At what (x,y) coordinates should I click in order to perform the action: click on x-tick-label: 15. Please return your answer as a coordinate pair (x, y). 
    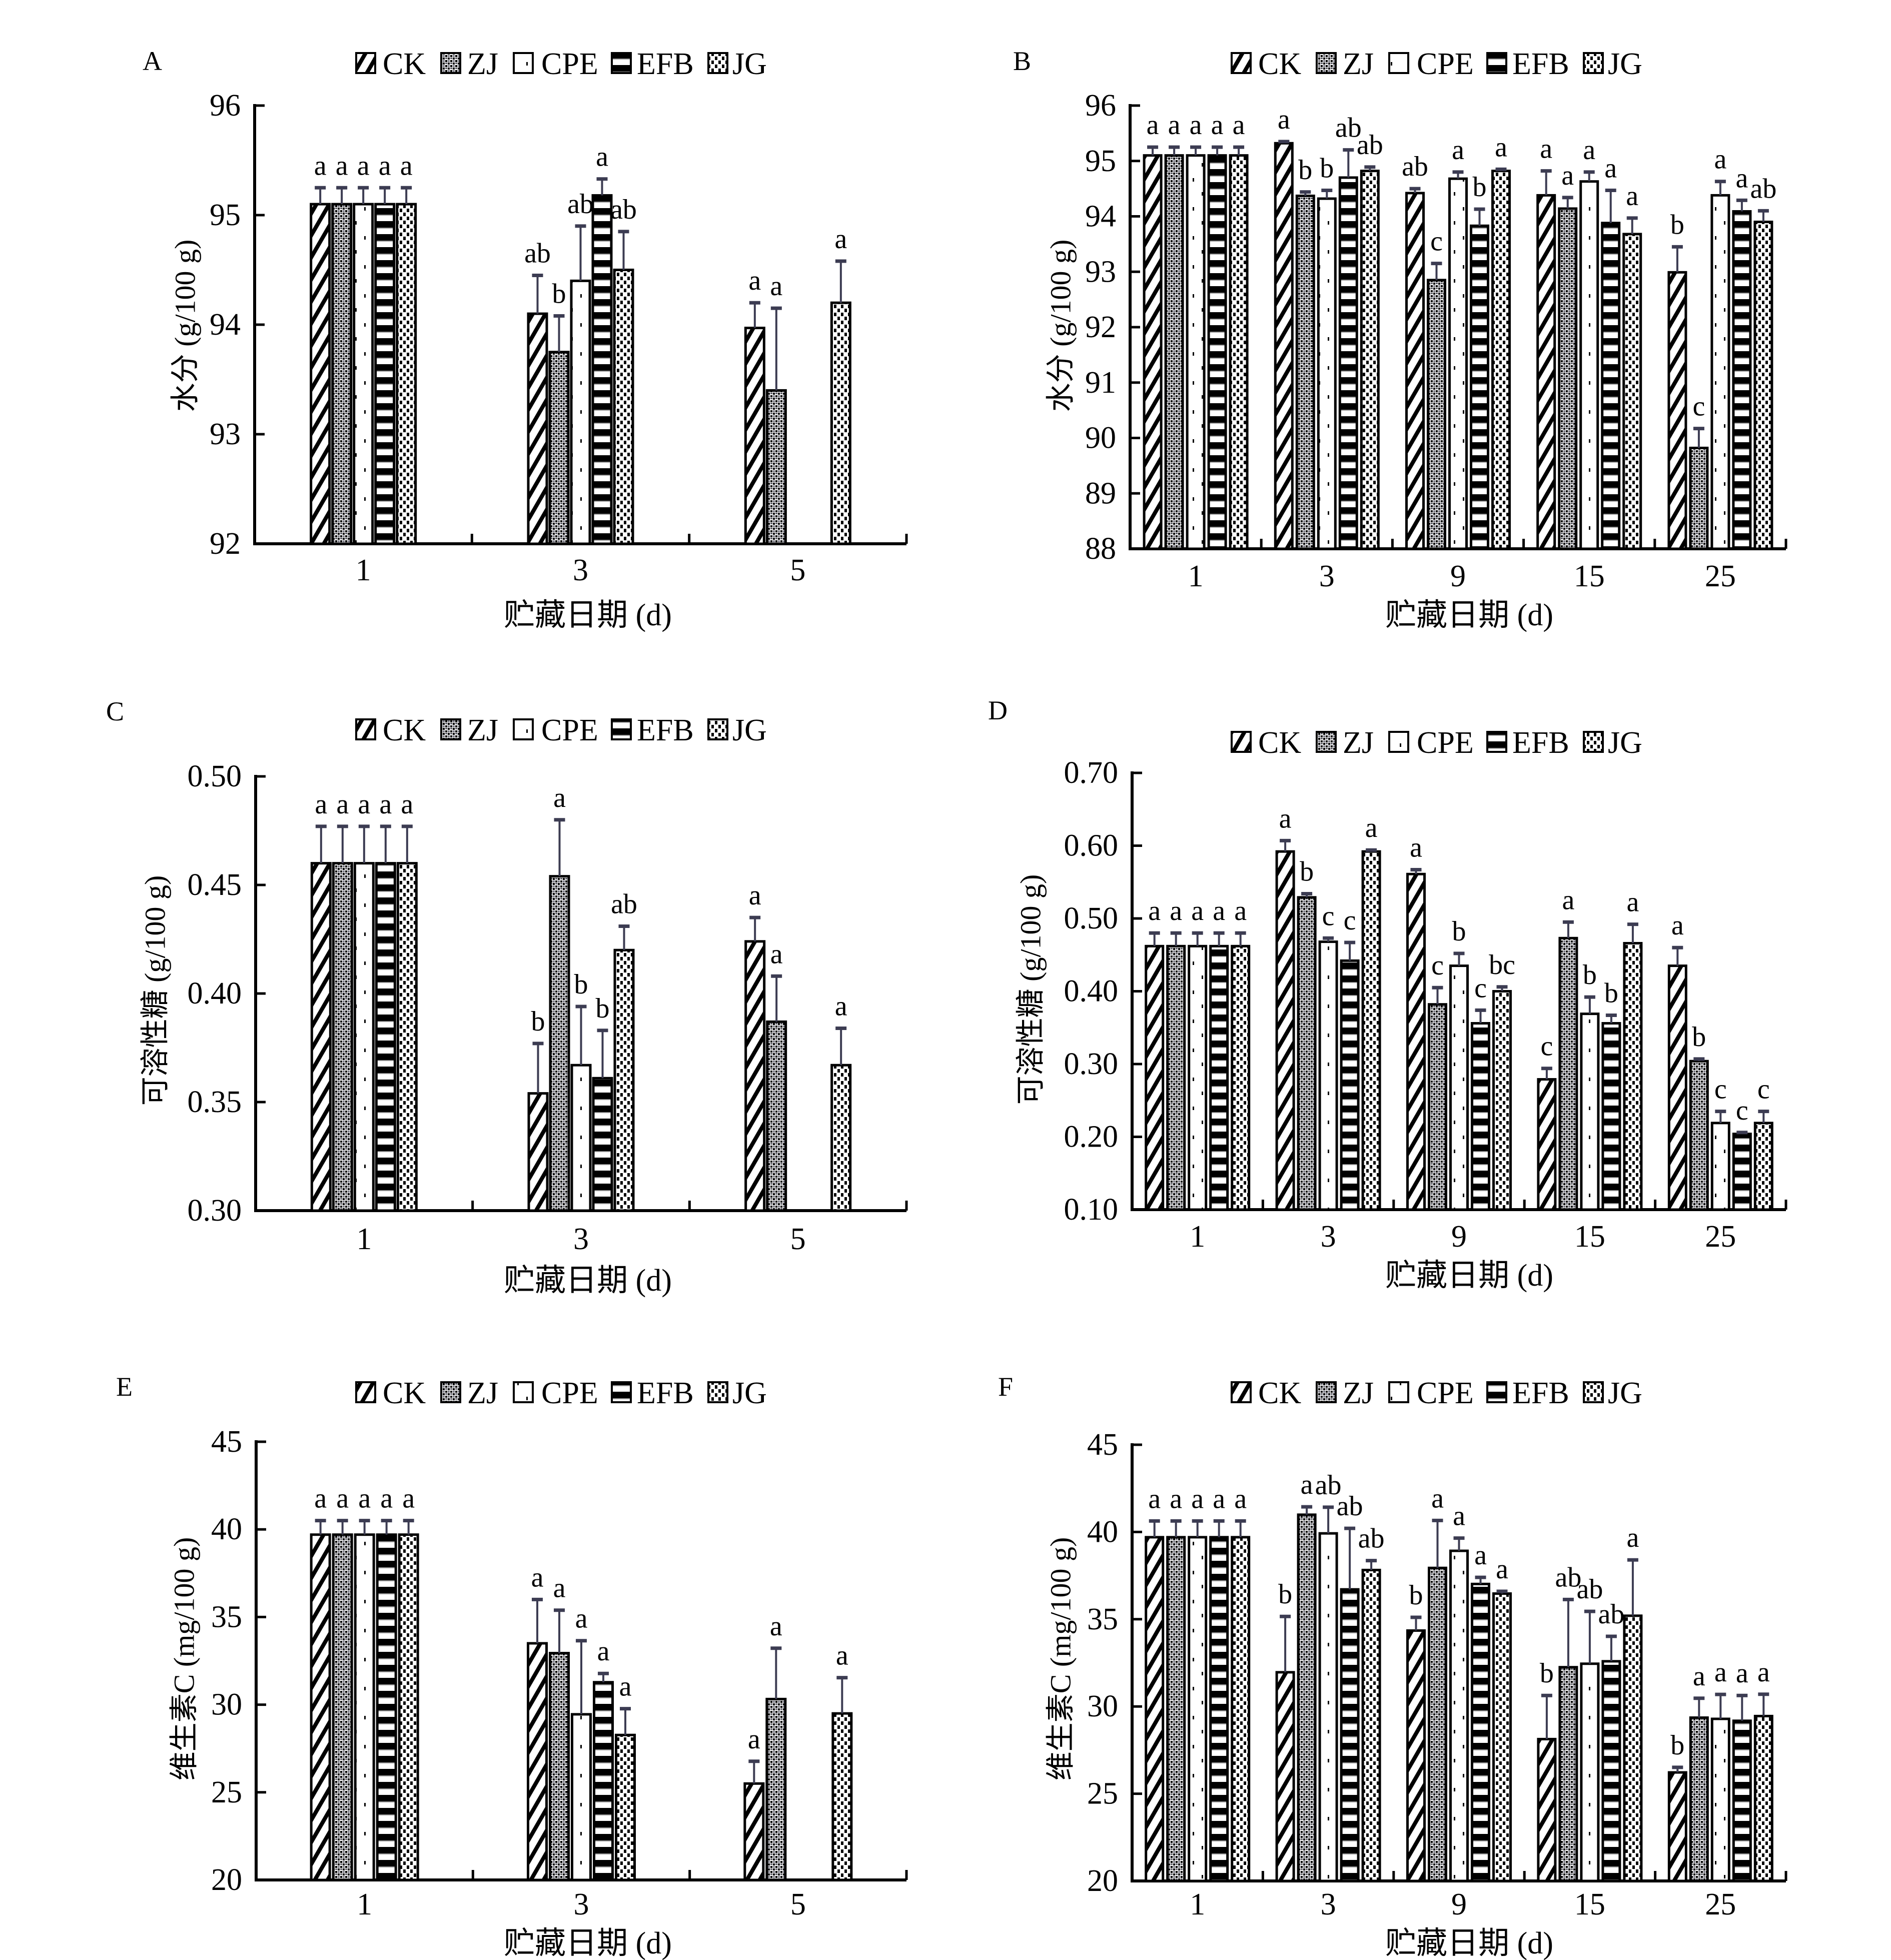
    Looking at the image, I should click on (1589, 1237).